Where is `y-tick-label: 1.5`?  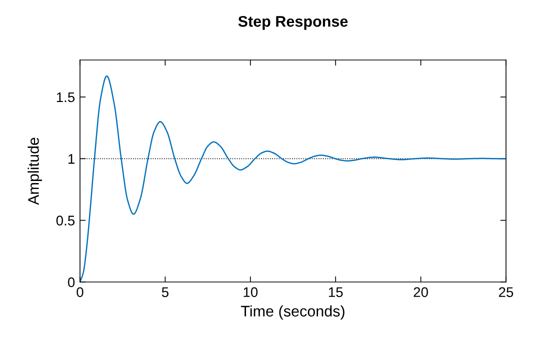 y-tick-label: 1.5 is located at coordinates (65, 97).